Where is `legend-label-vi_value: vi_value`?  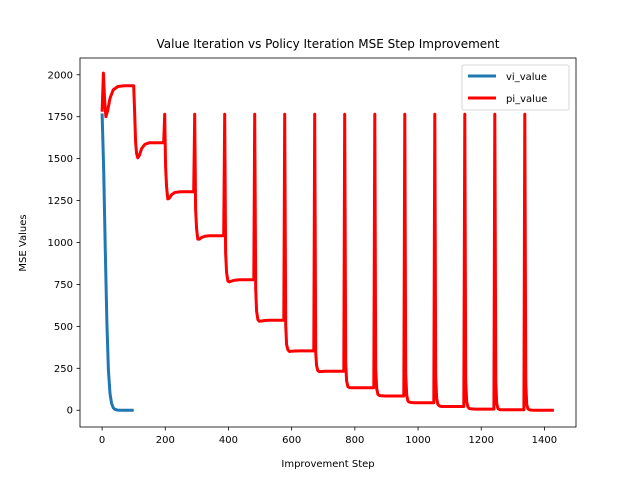 legend-label-vi_value: vi_value is located at coordinates (526, 77).